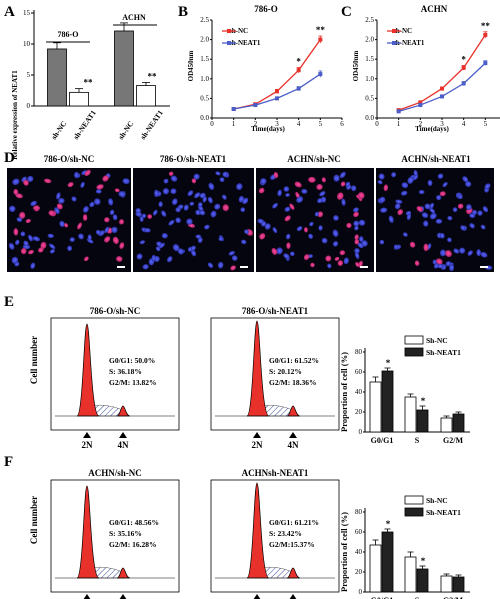 This screenshot has height=599, width=500. Describe the element at coordinates (69, 159) in the screenshot. I see `panel-d-title-1: 786-O/sh-NC` at that location.